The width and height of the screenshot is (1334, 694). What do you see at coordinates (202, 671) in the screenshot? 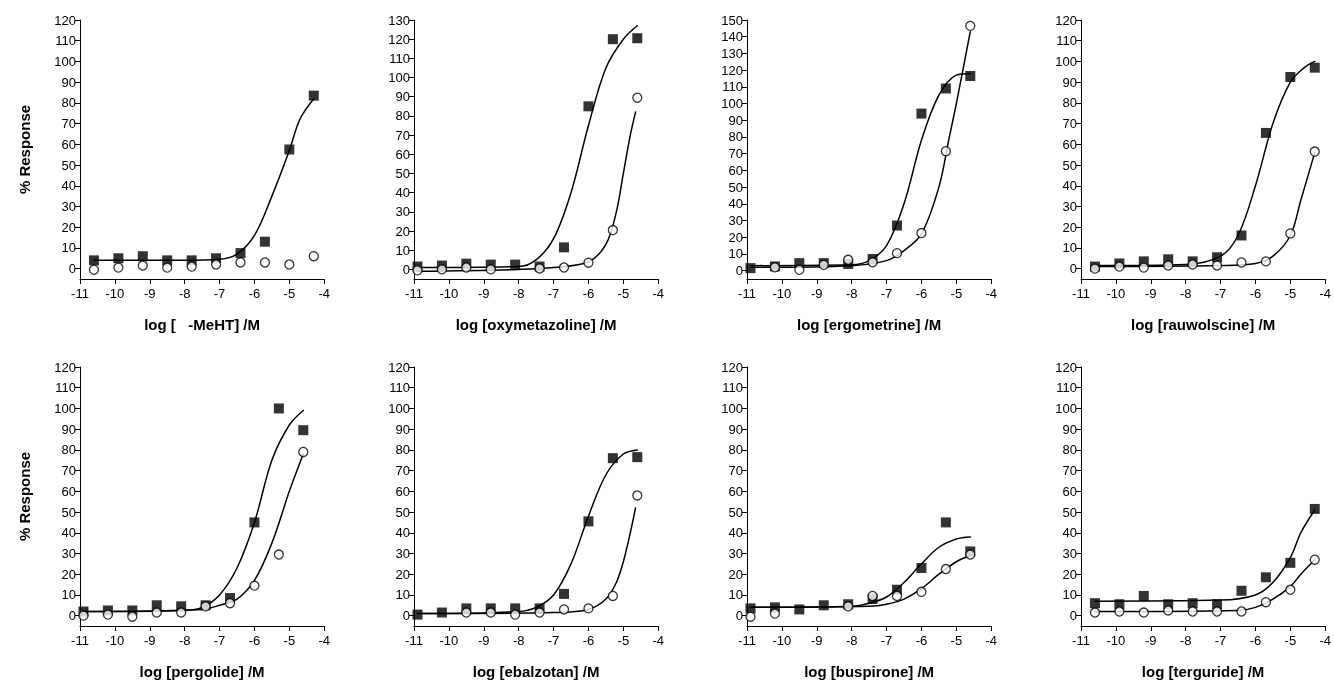
I see `x-axis-title: log [pergolide] /M` at bounding box center [202, 671].